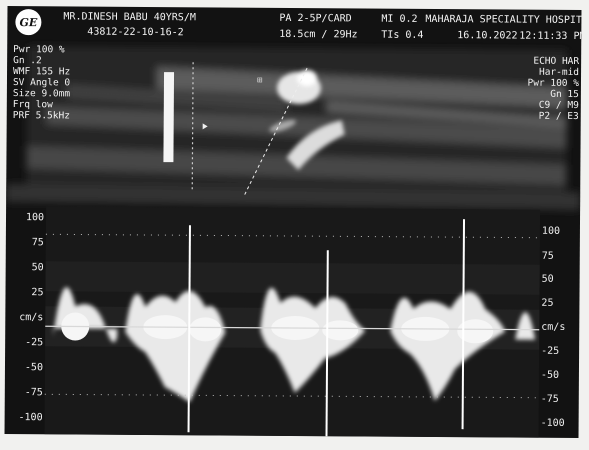 This screenshot has width=589, height=450. What do you see at coordinates (402, 35) in the screenshot?
I see `tis-label: TIs 0.4` at bounding box center [402, 35].